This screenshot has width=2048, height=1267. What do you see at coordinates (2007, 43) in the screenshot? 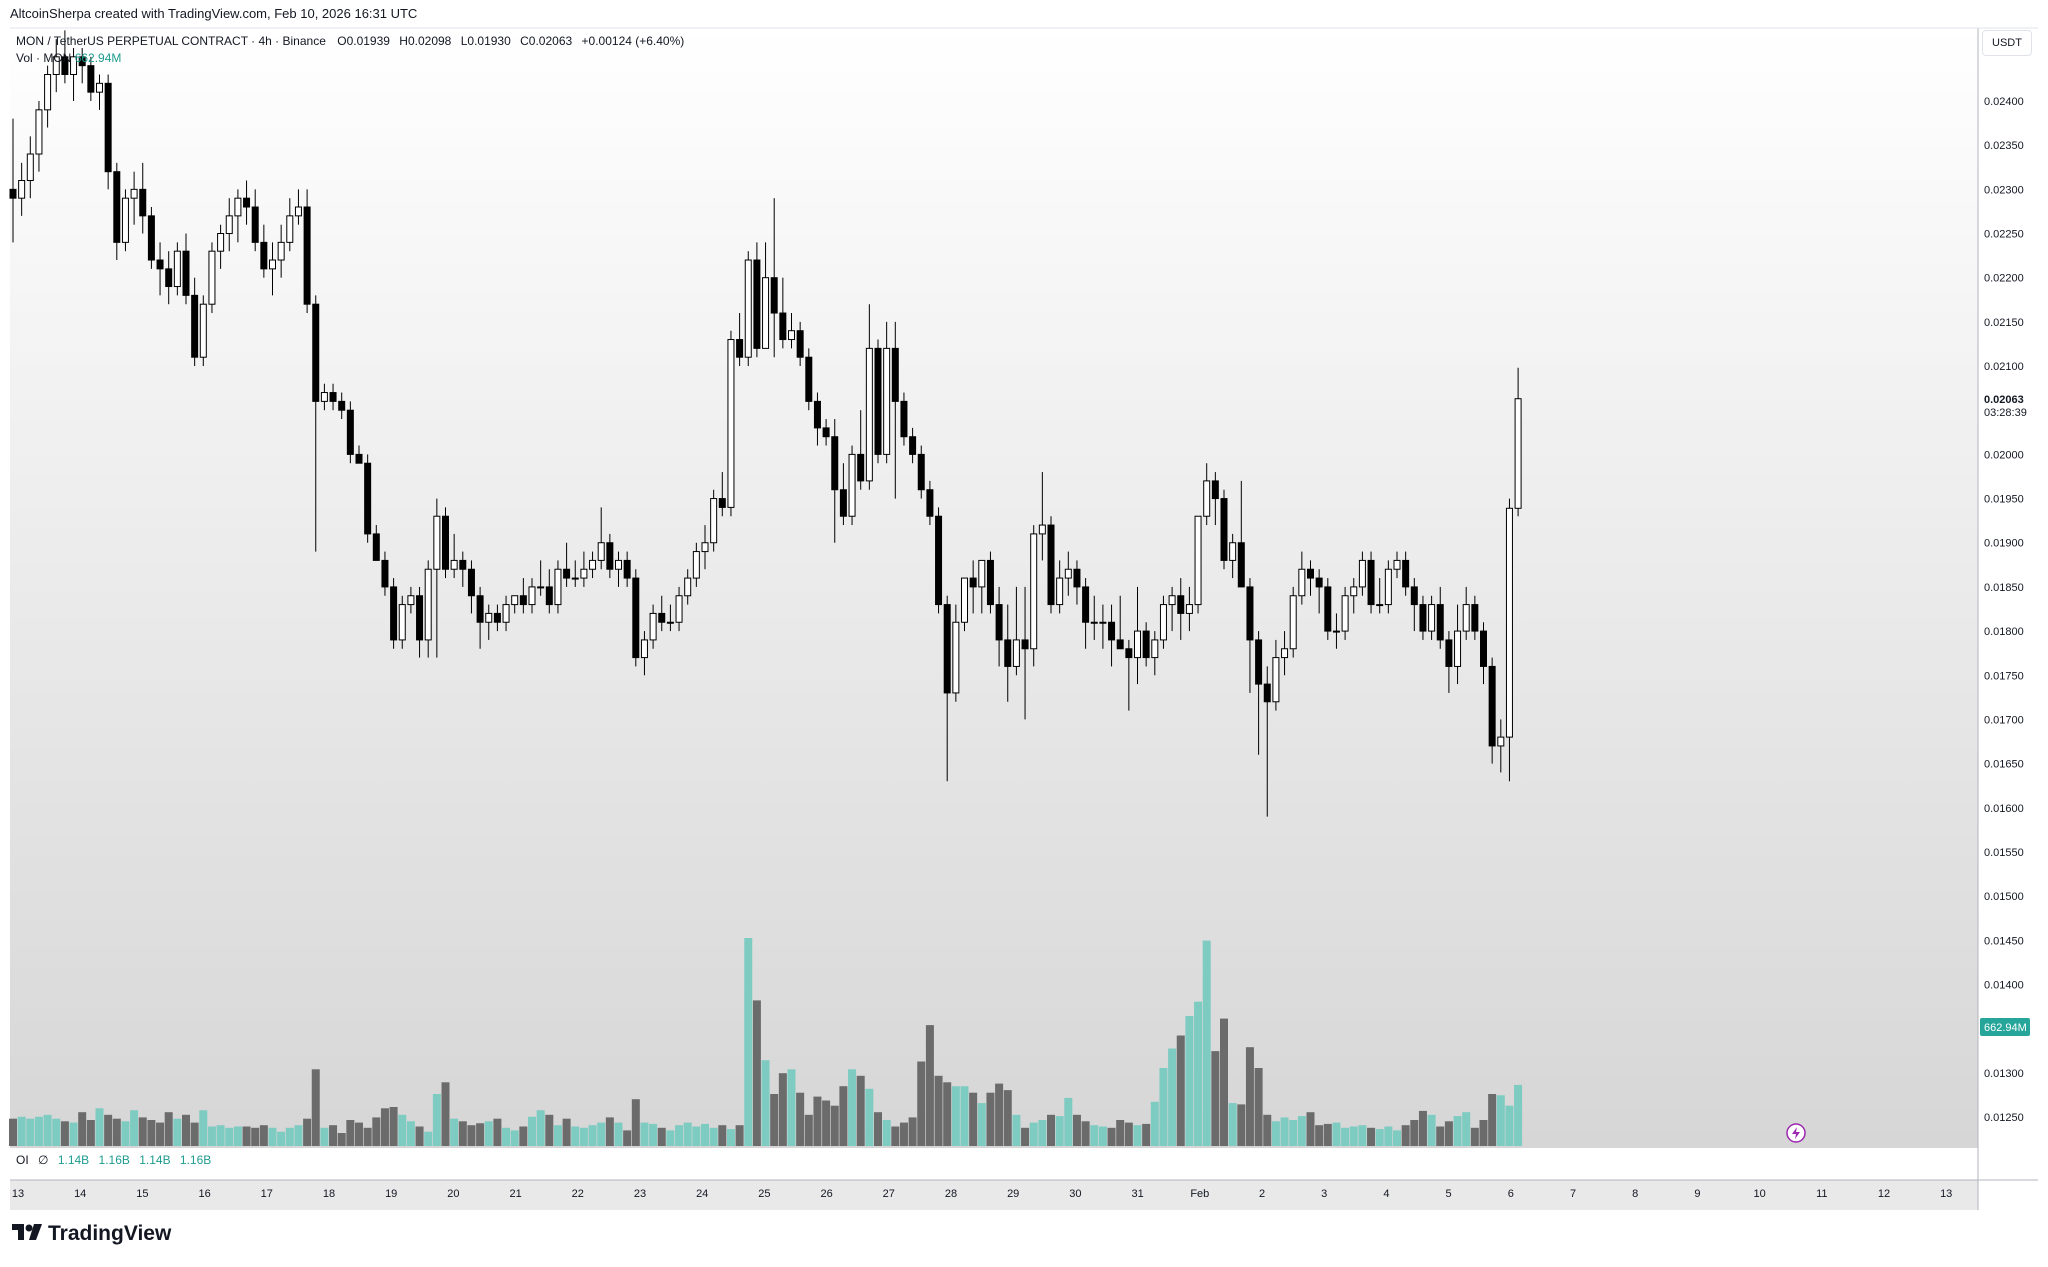
I see `currency-unit-button: USDT` at bounding box center [2007, 43].